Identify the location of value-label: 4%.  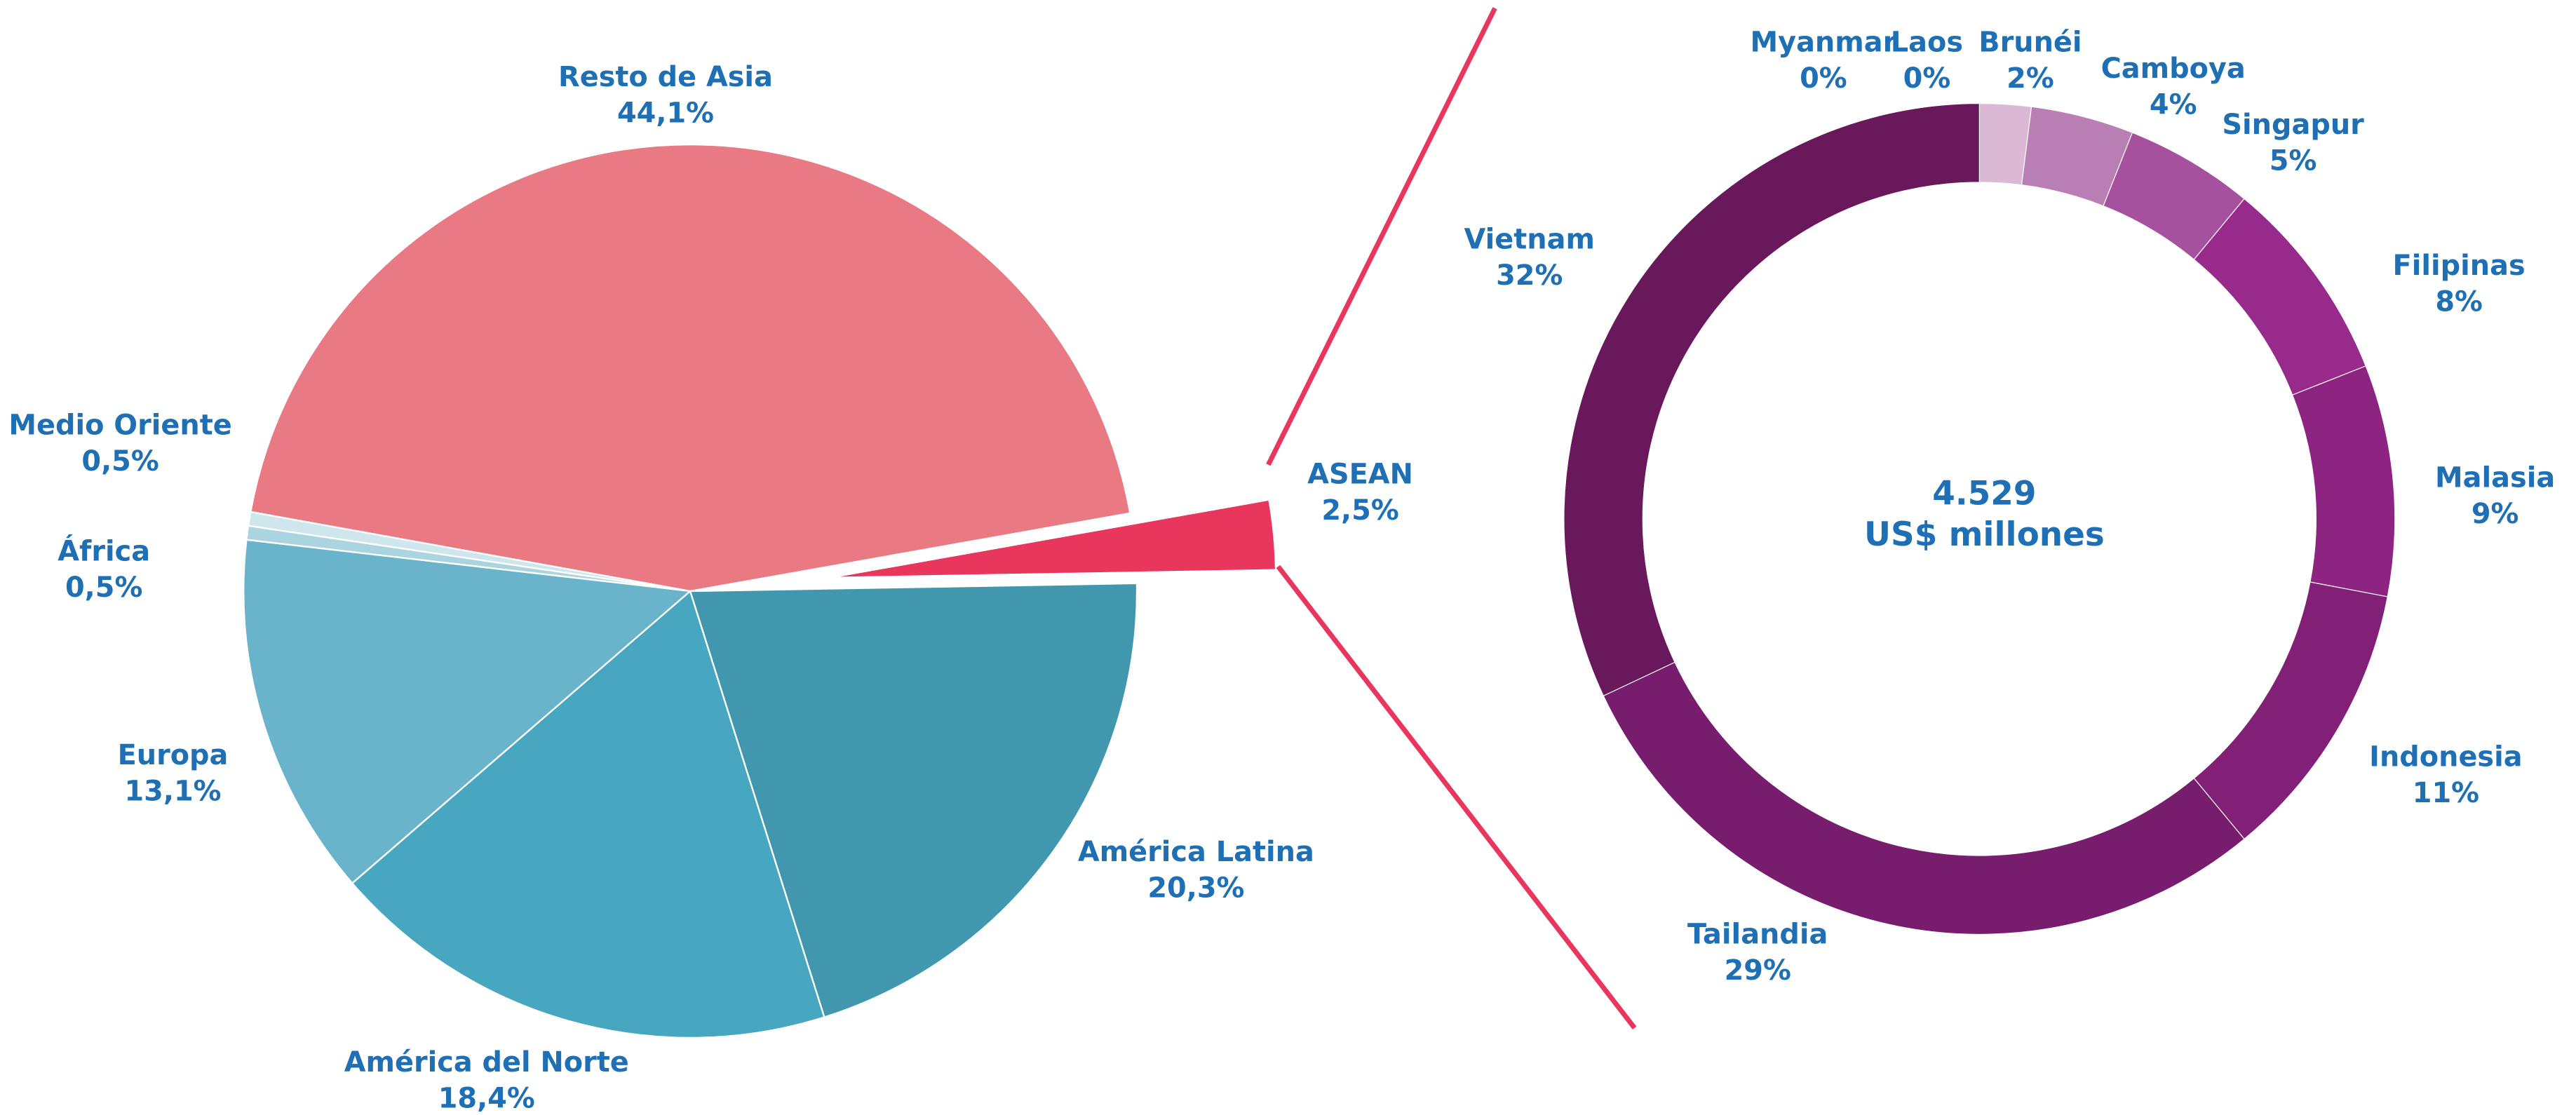
(2173, 105).